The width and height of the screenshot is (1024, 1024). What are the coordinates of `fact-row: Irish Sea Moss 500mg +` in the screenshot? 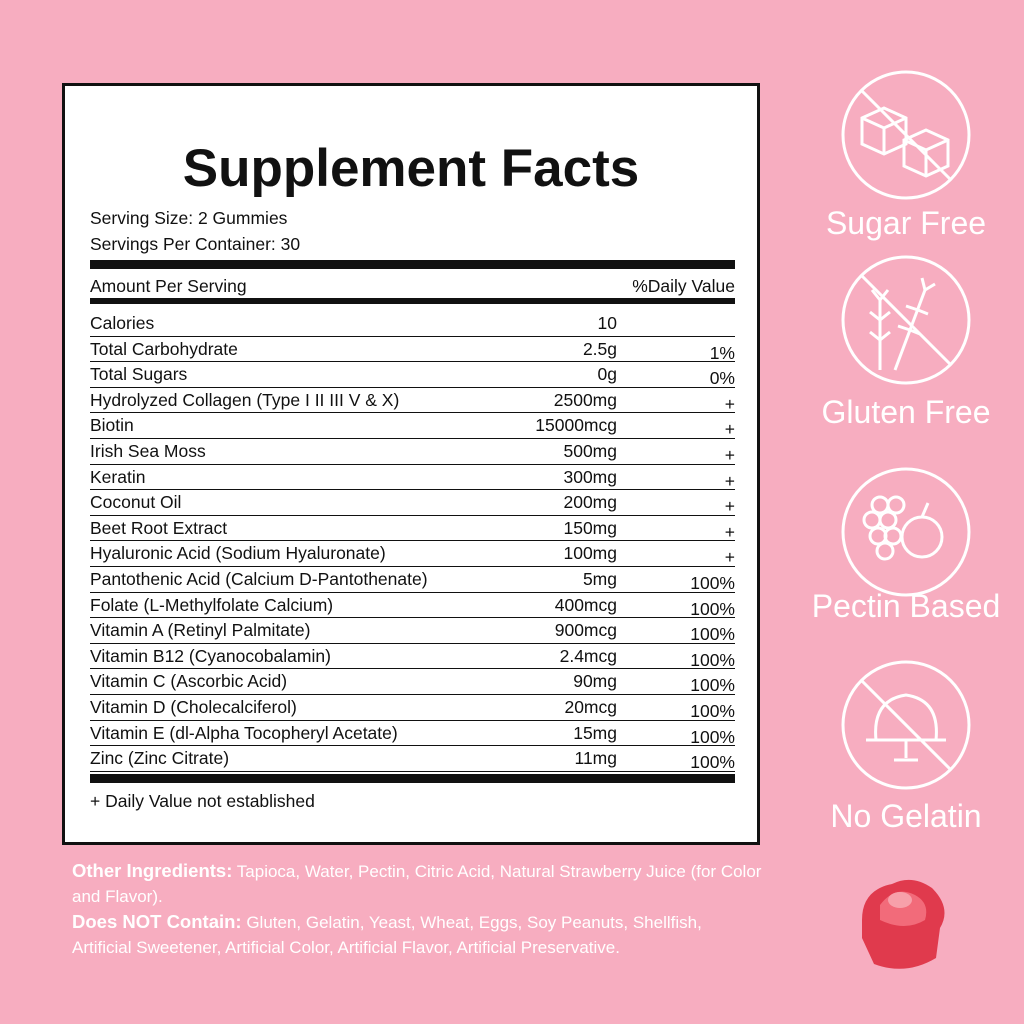 It's located at (412, 451).